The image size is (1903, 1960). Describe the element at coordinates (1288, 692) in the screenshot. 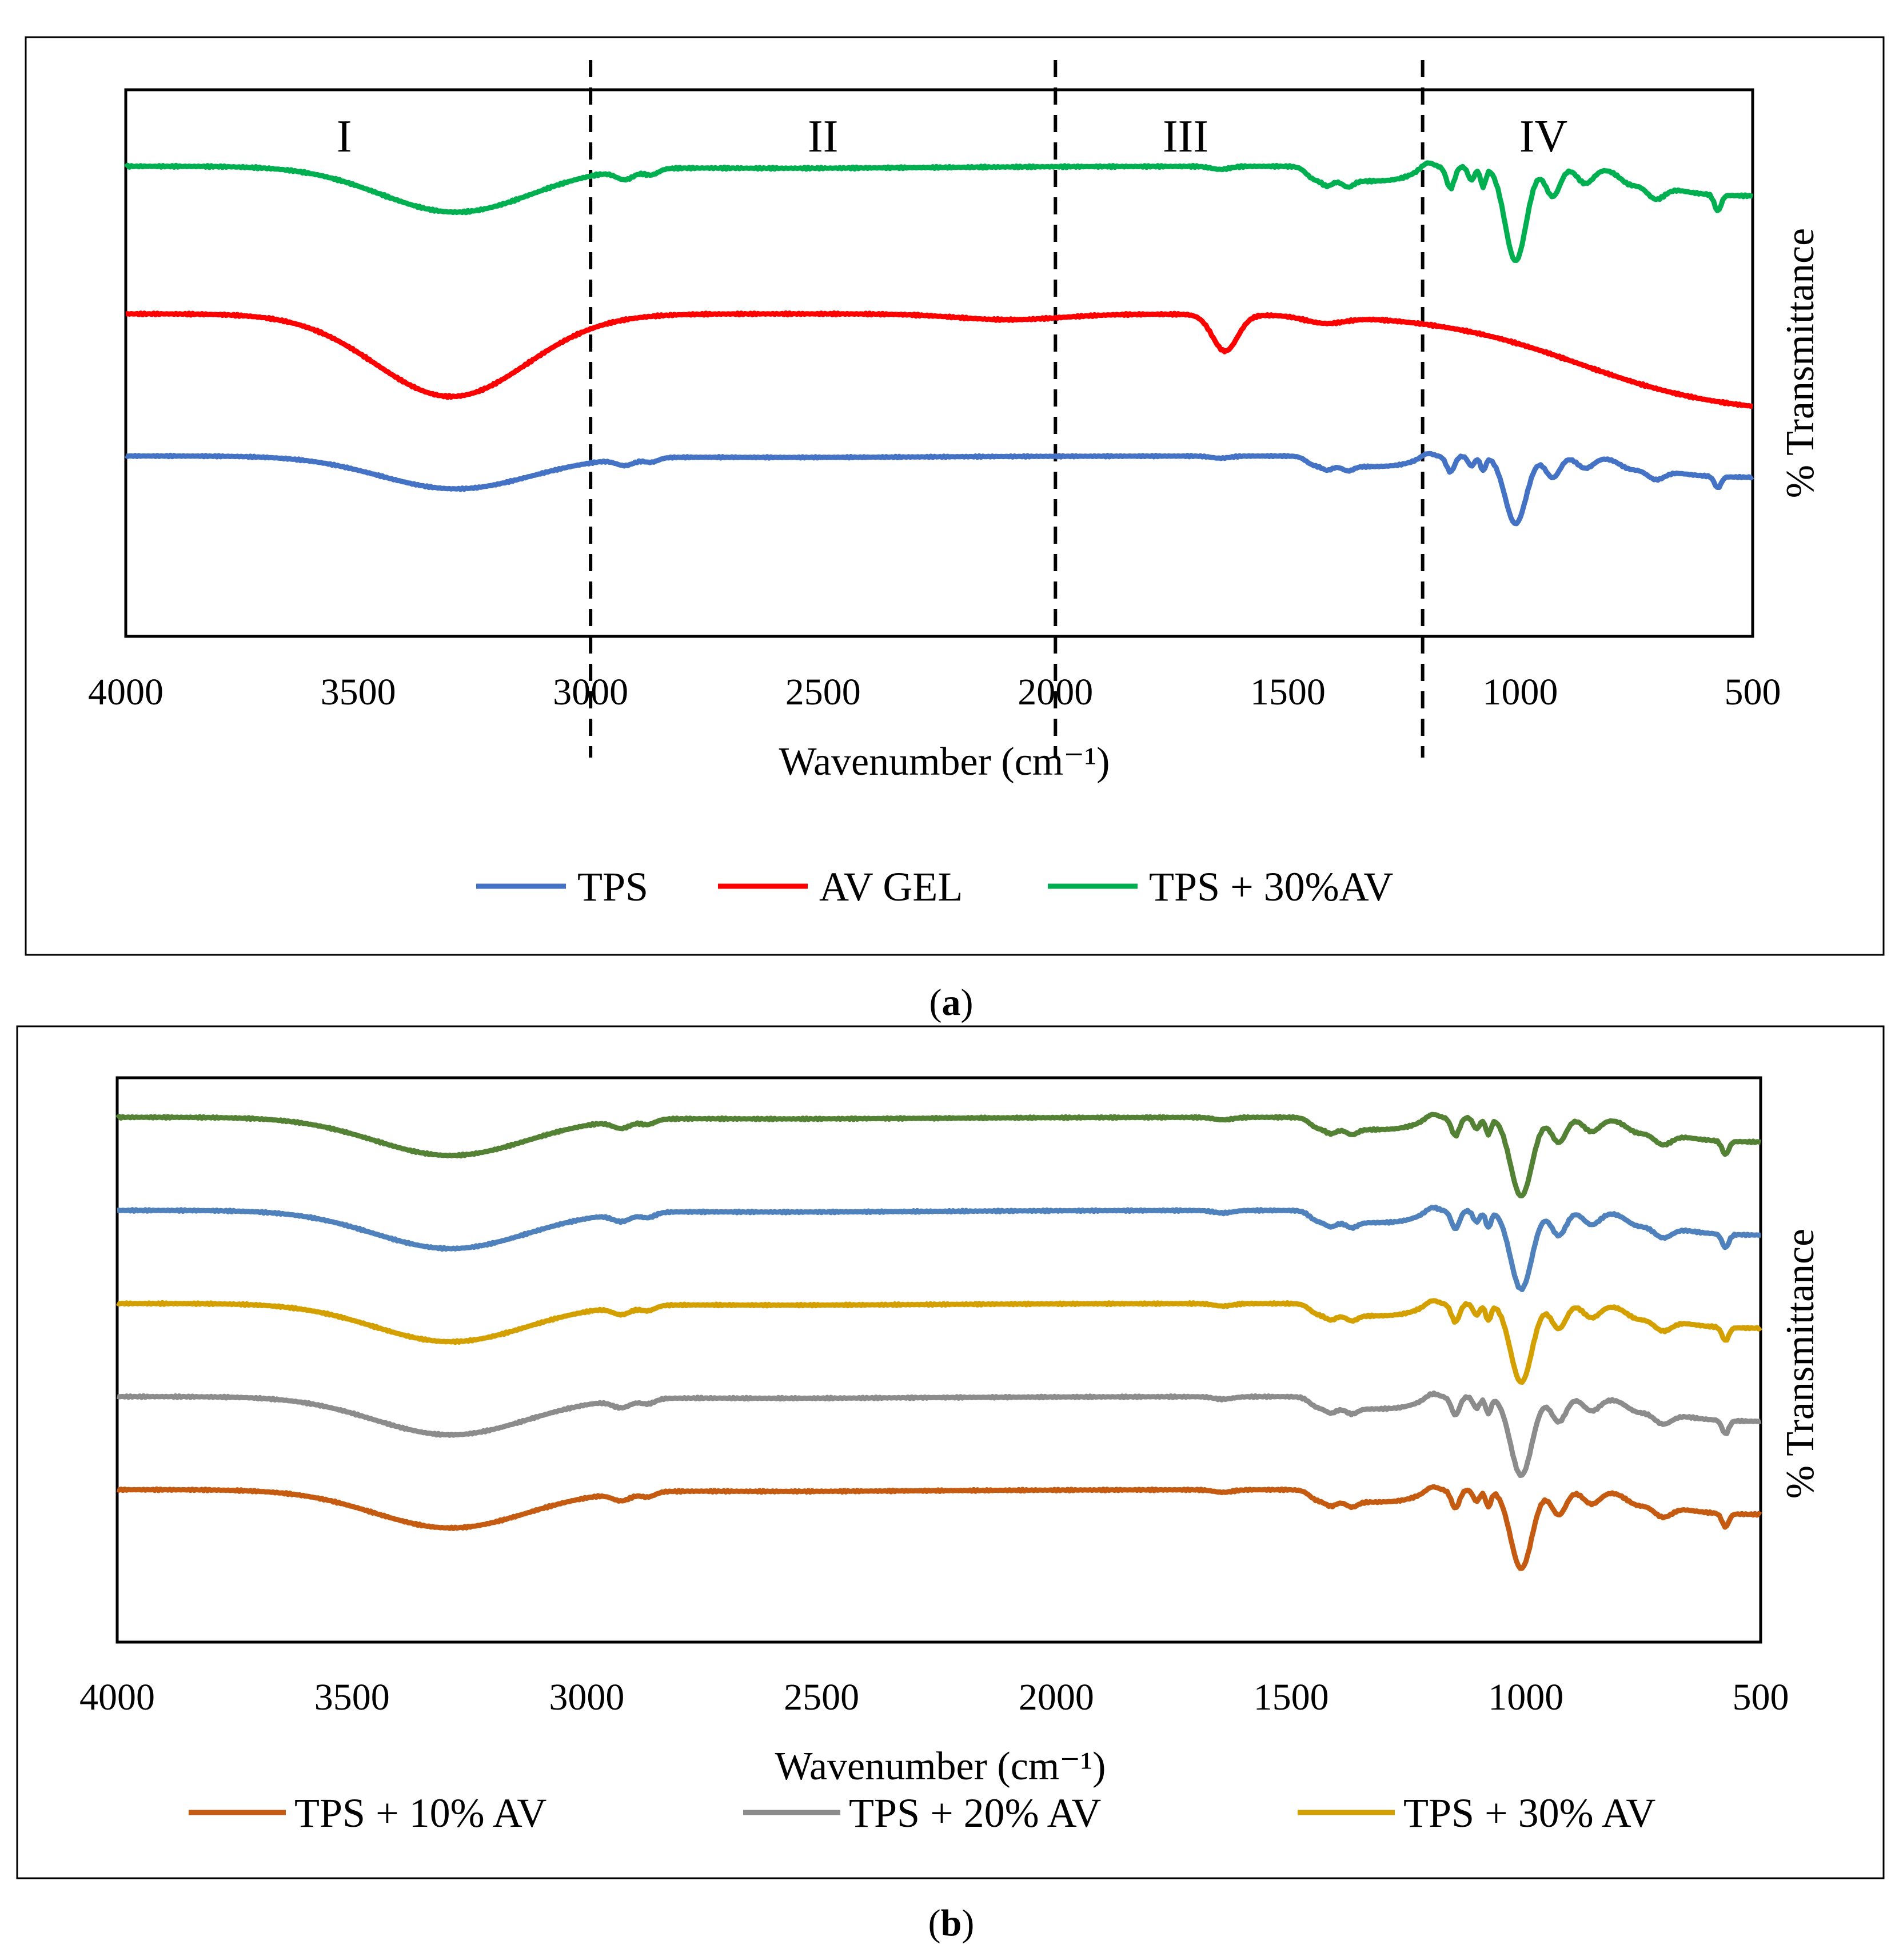

I see `panel-a-x-tick-label: 1500` at that location.